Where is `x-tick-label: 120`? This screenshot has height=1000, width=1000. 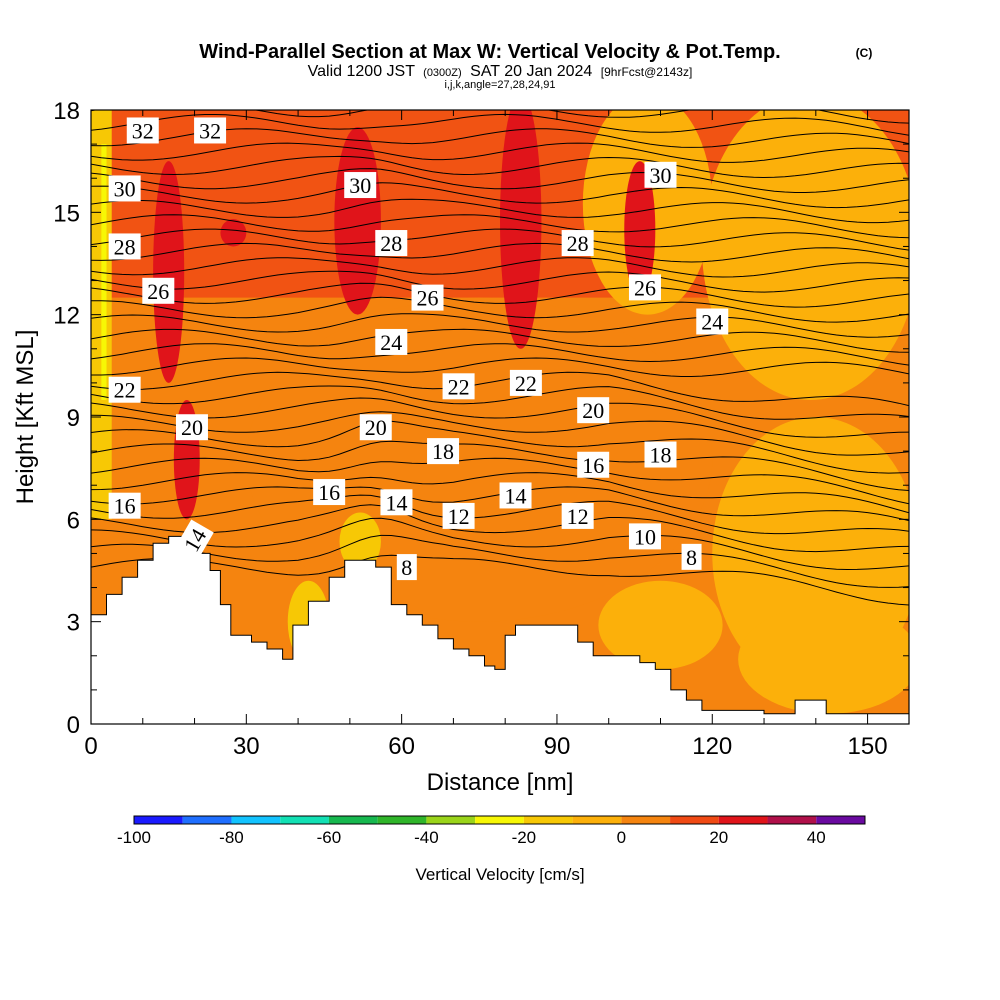
x-tick-label: 120 is located at coordinates (712, 746).